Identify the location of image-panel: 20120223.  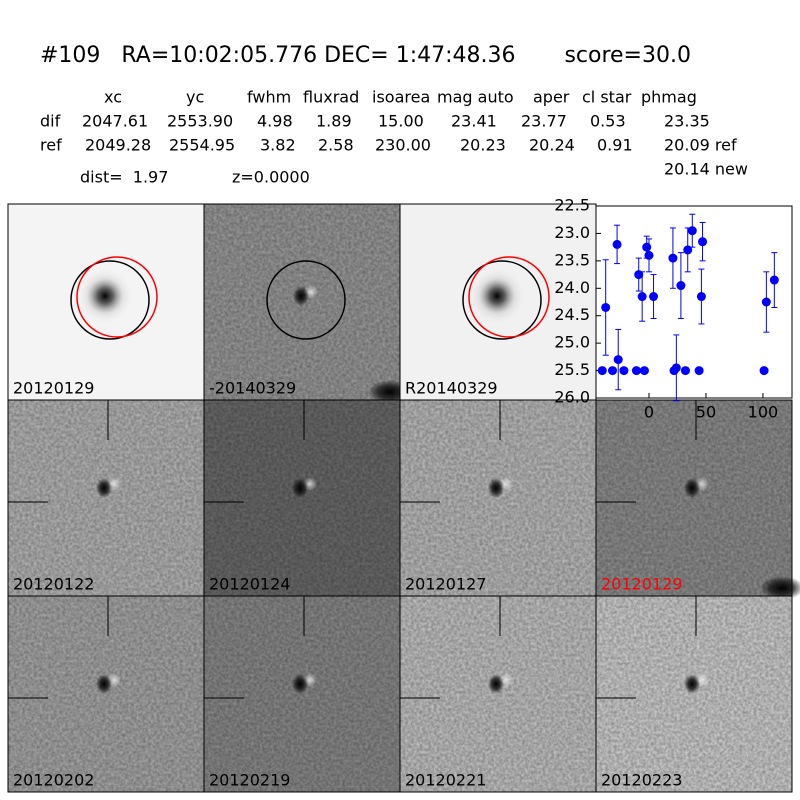
(694, 694).